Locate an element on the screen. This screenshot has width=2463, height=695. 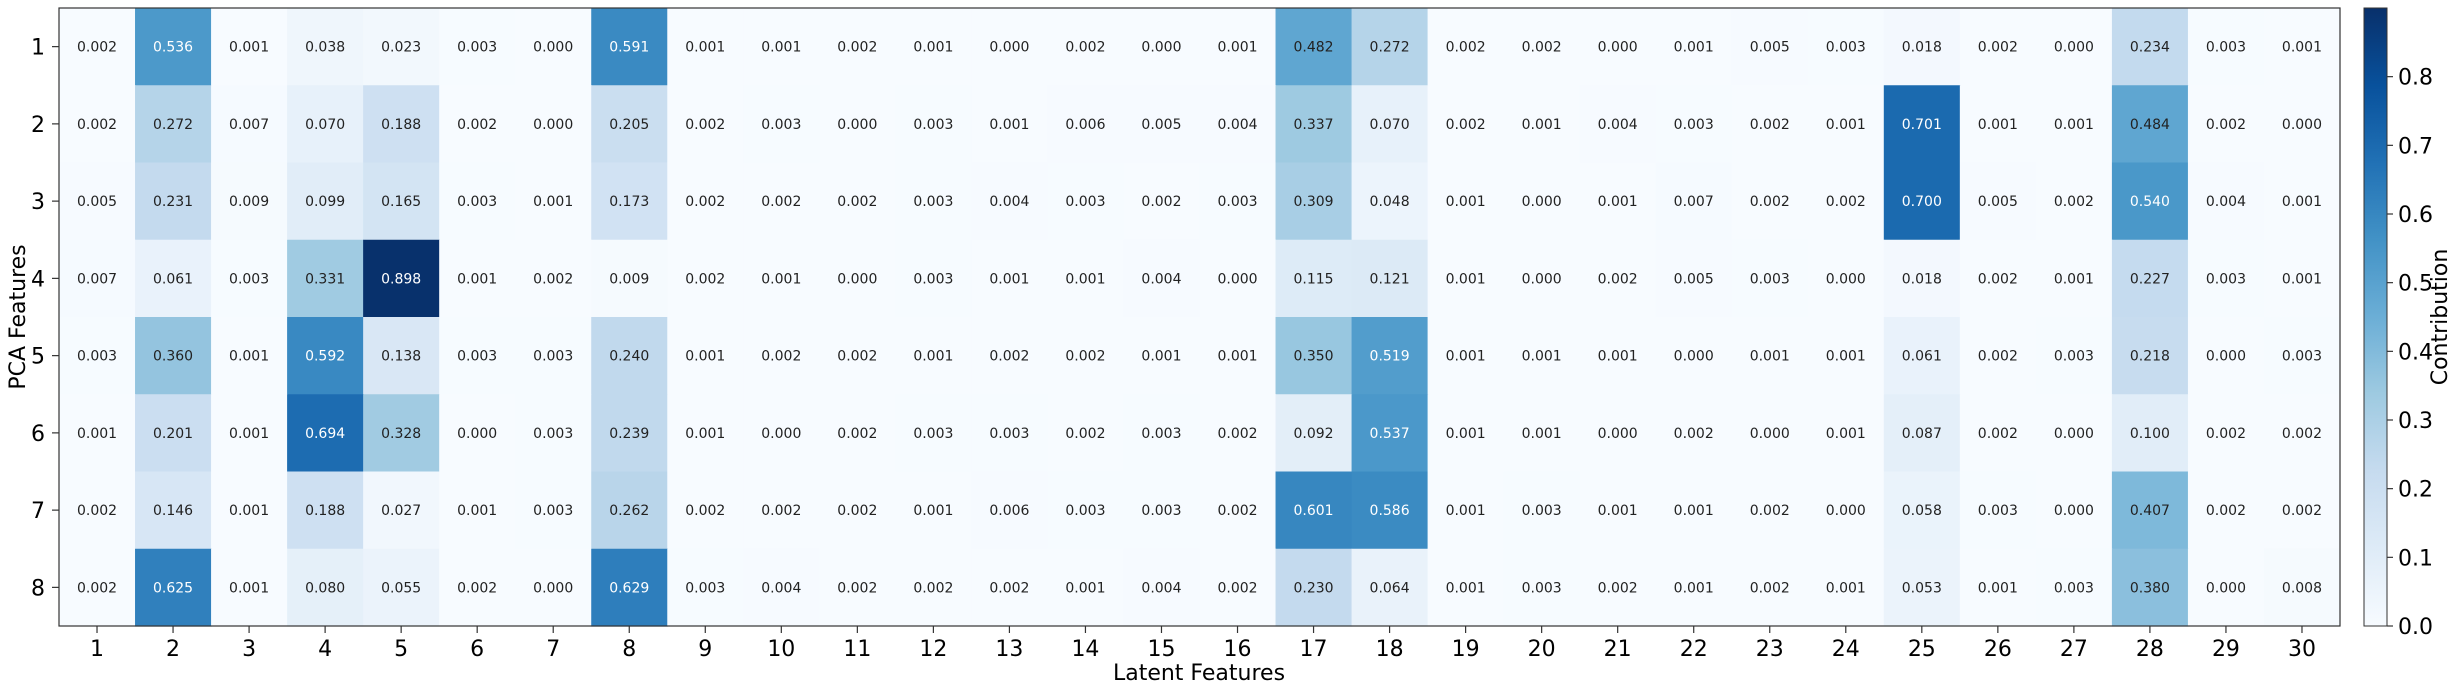
cell-value-label: 0.328 is located at coordinates (401, 434).